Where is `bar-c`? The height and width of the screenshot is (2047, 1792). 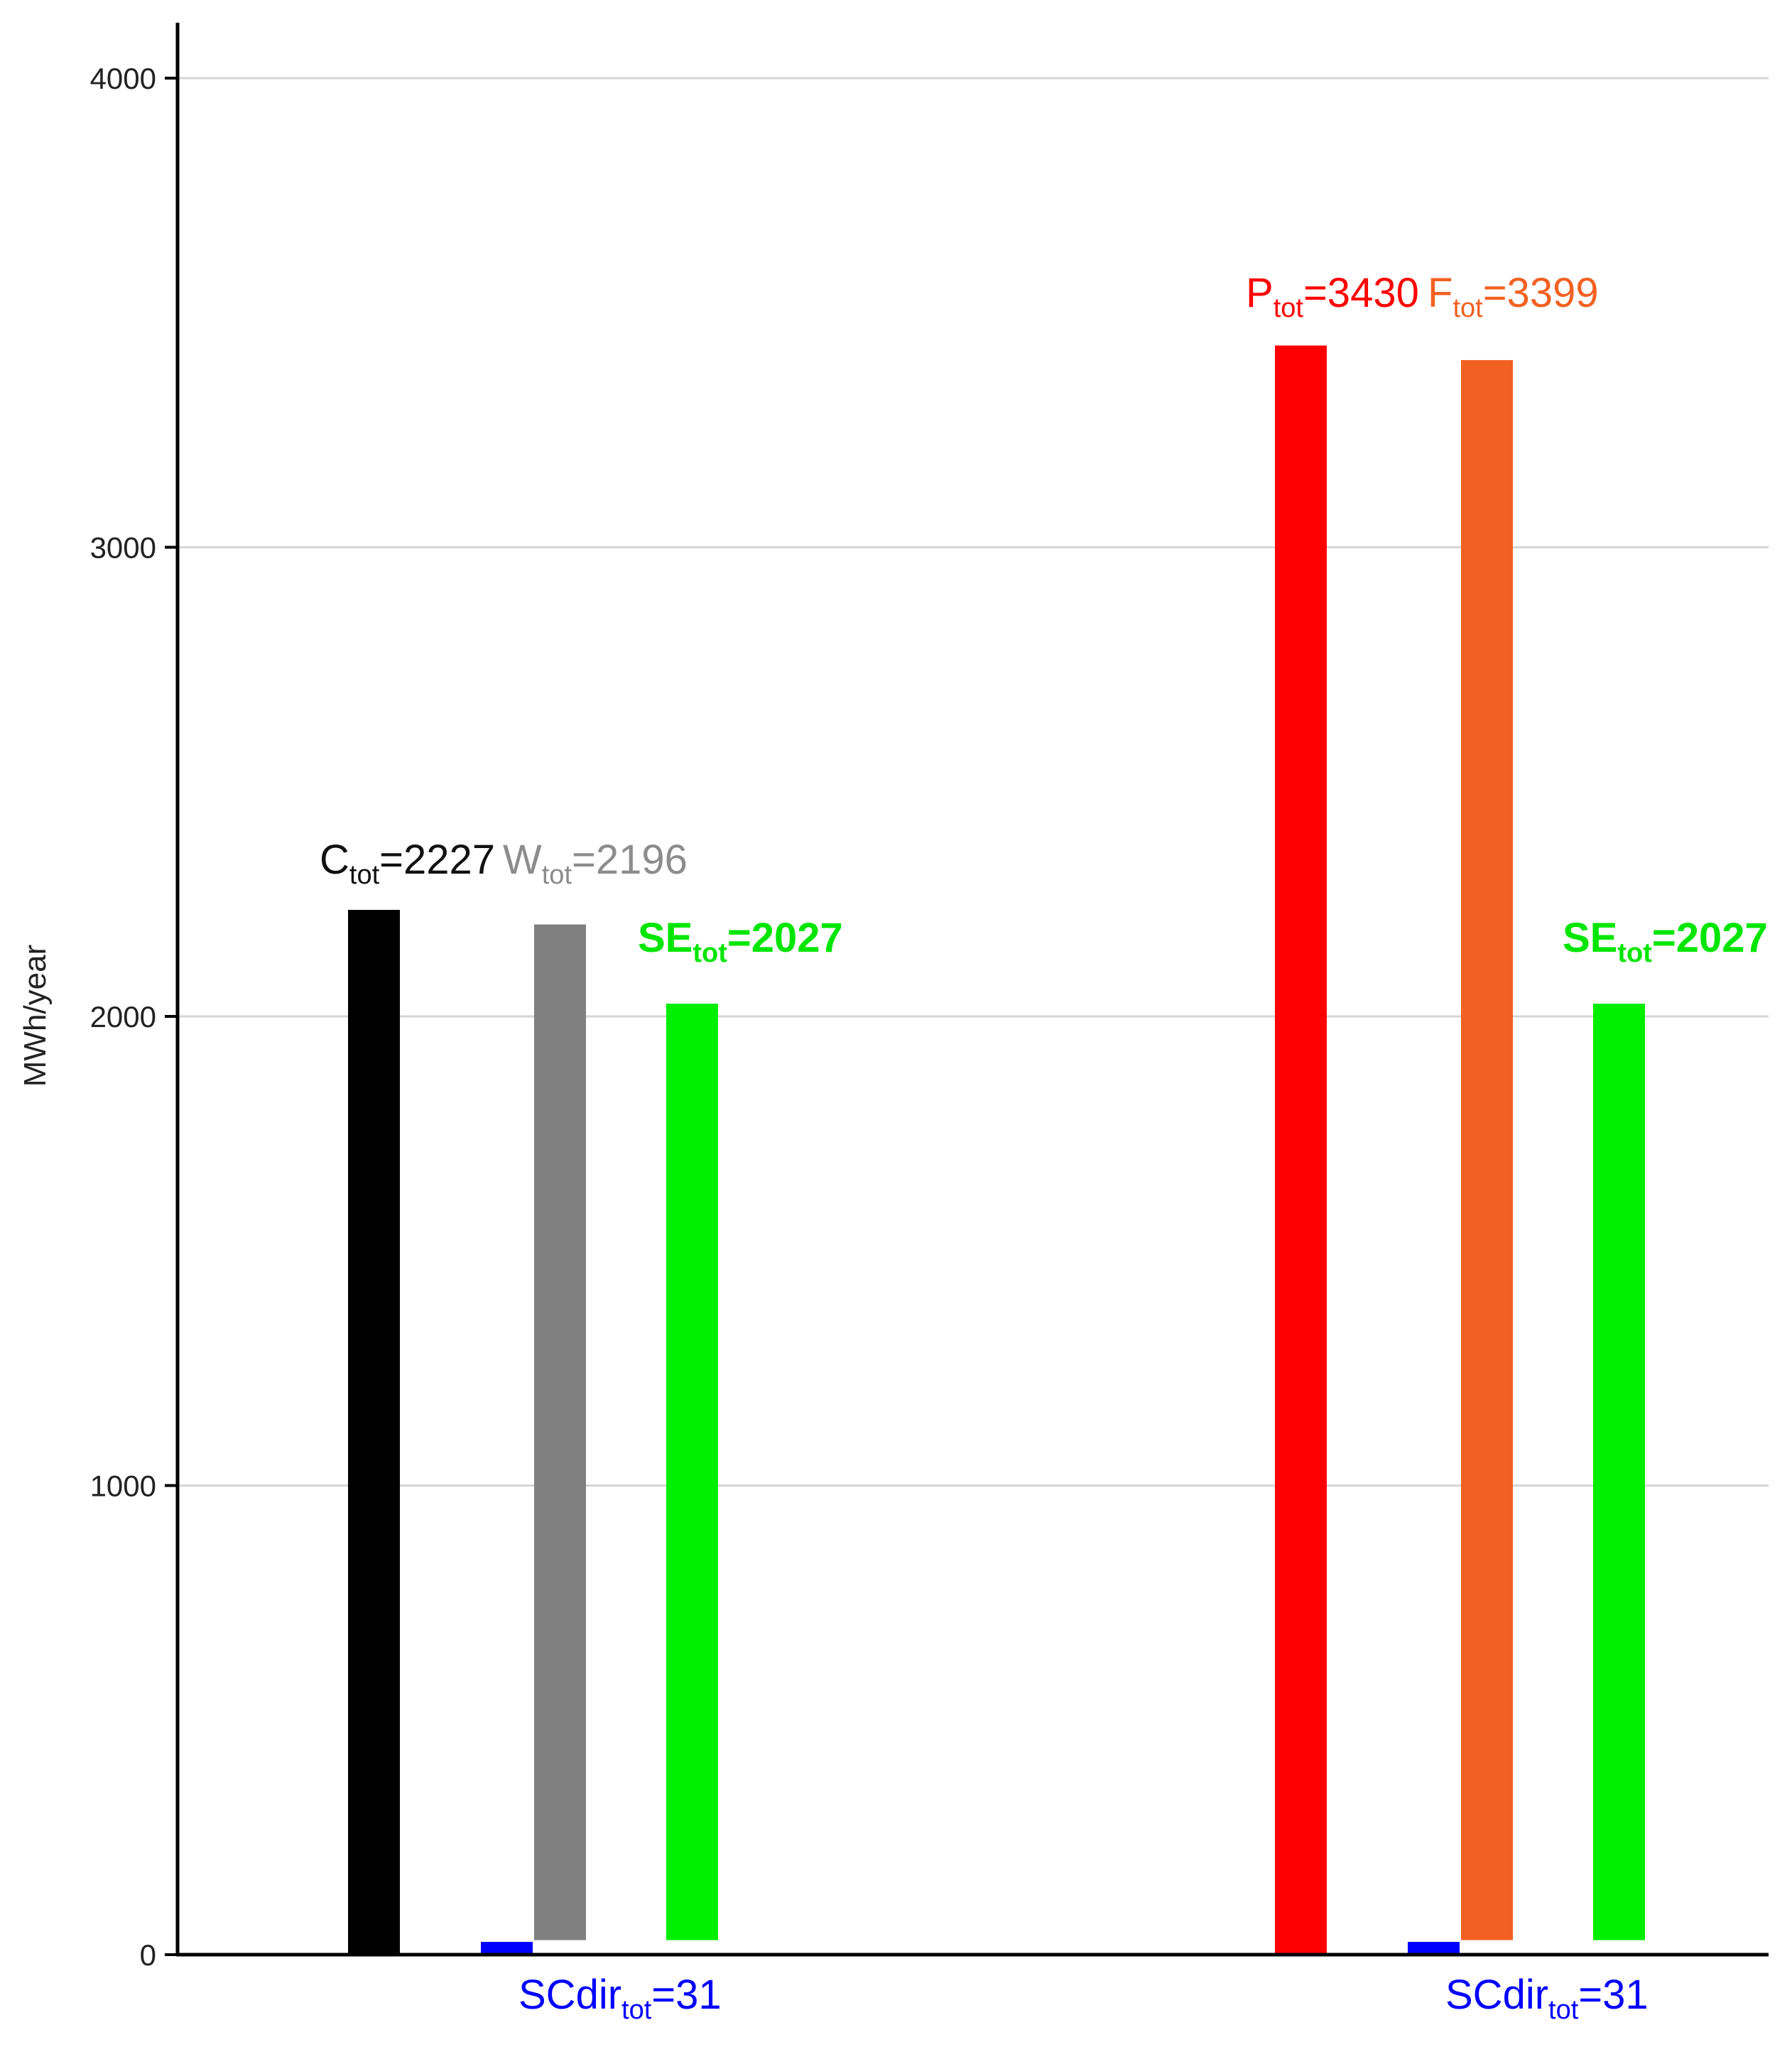 bar-c is located at coordinates (374, 1432).